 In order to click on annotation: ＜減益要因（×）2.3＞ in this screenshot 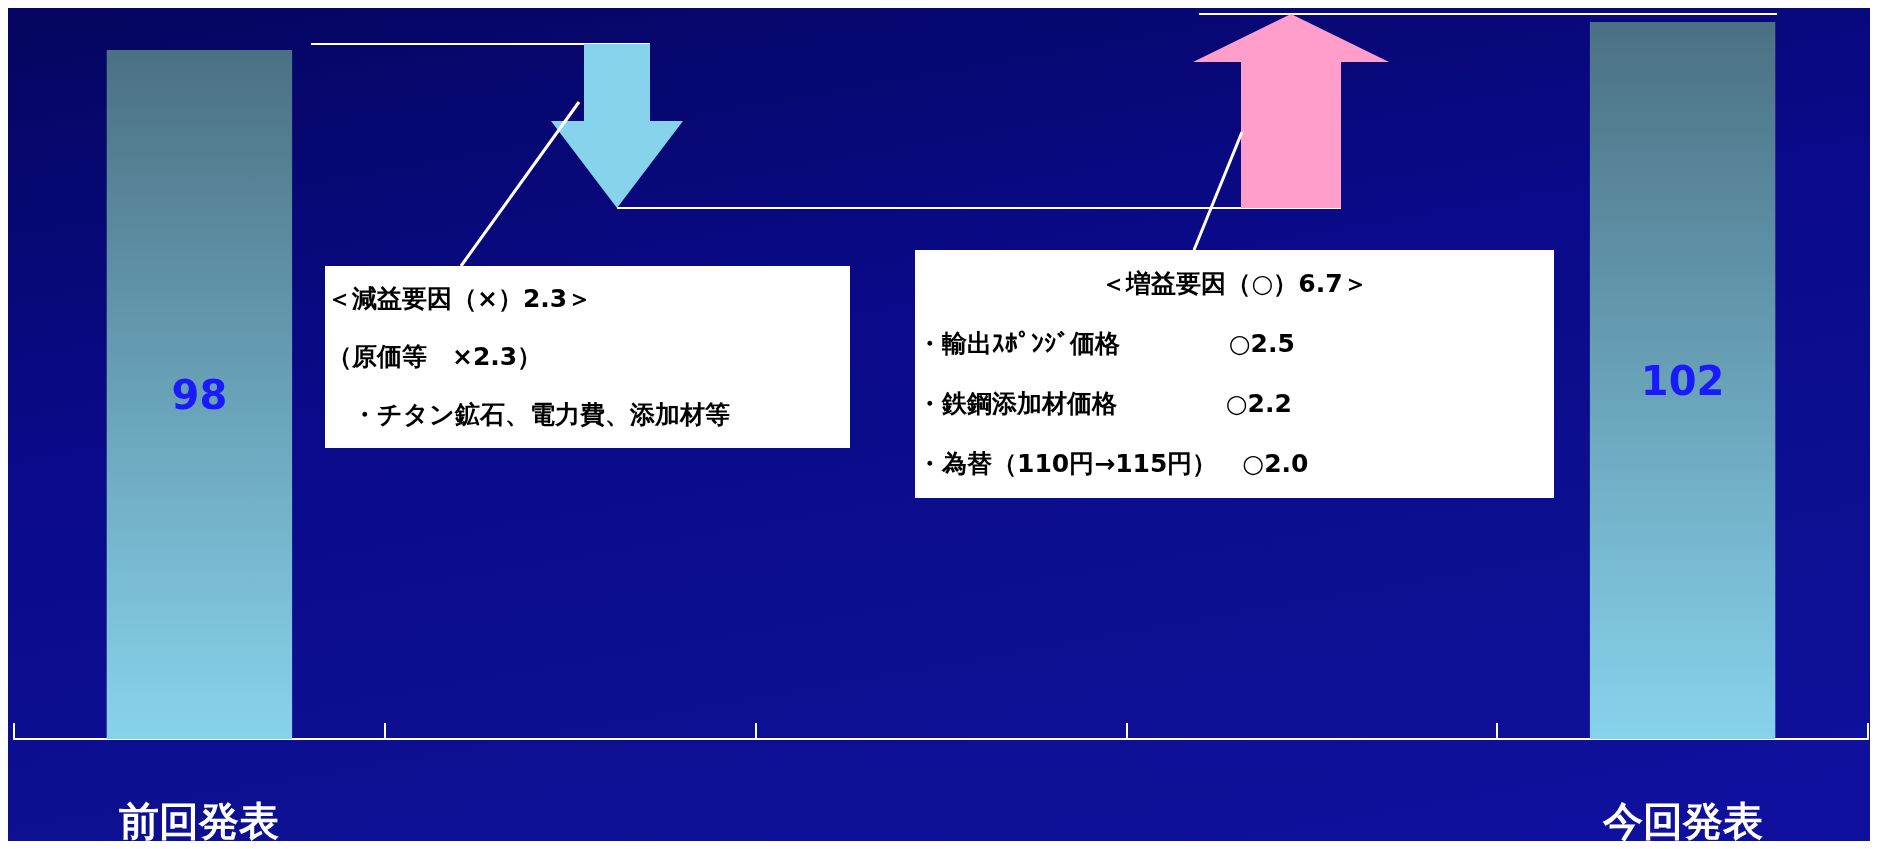, I will do `click(460, 299)`.